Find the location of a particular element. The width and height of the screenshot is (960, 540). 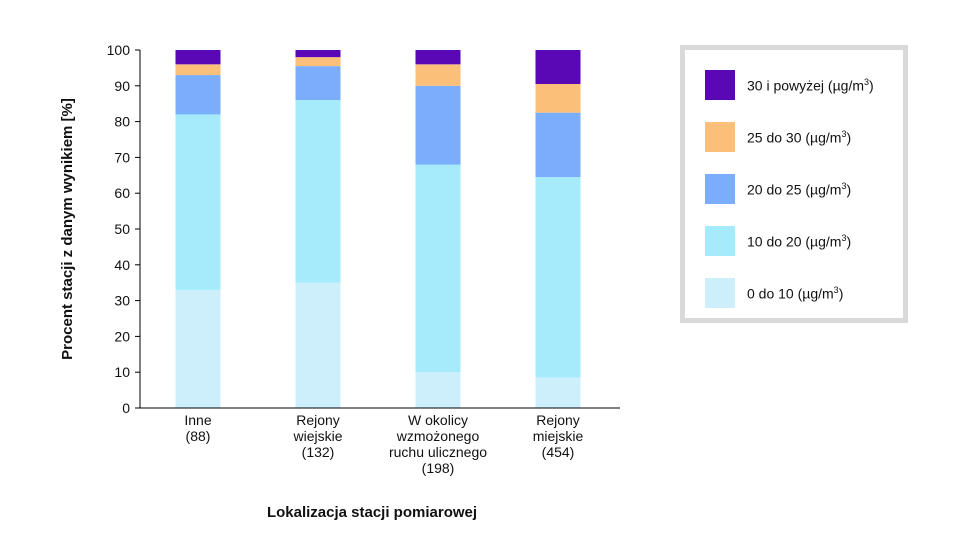

y-tick-label: 70 is located at coordinates (122, 157).